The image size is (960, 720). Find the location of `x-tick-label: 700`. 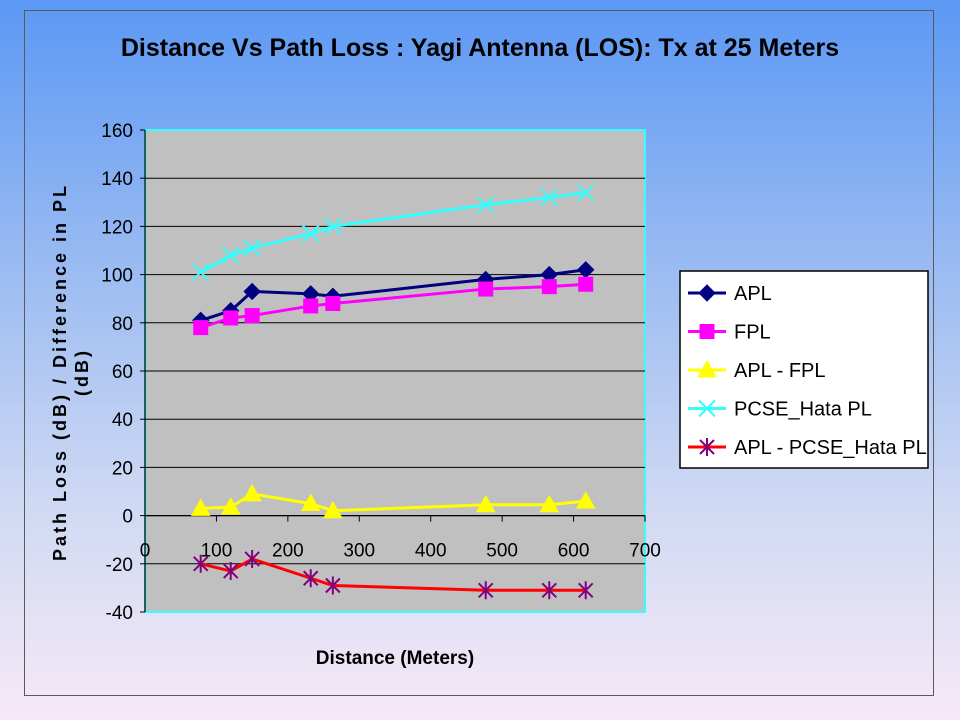

x-tick-label: 700 is located at coordinates (645, 551).